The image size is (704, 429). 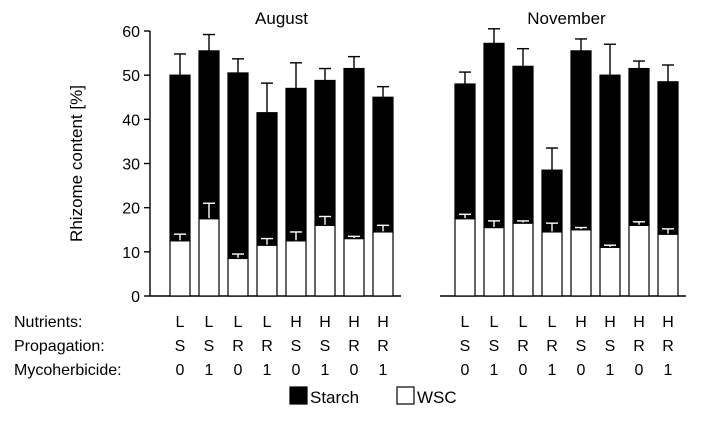 I want to click on legend-swatch-starch, so click(x=298, y=395).